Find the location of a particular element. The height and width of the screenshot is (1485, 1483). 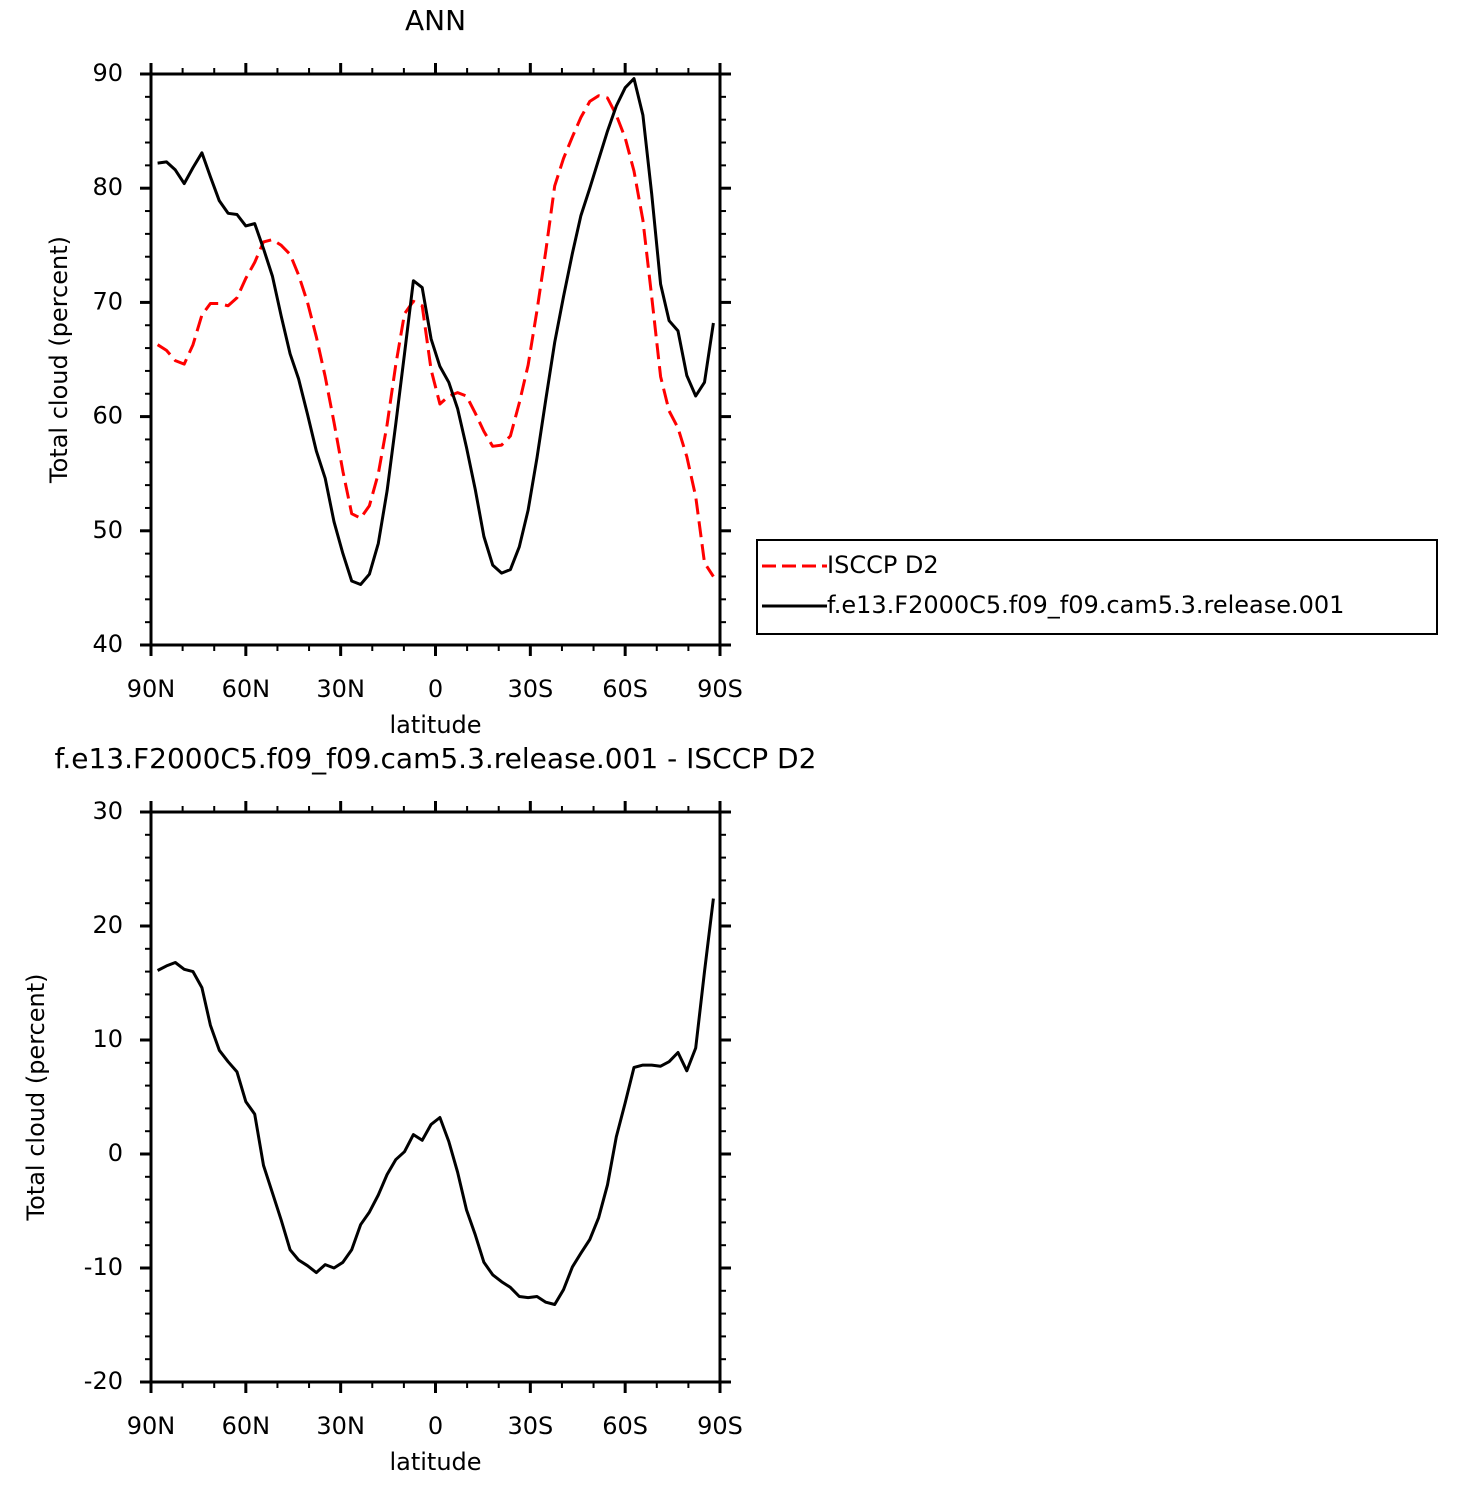

y-tick-label: -10 is located at coordinates (103, 1267).